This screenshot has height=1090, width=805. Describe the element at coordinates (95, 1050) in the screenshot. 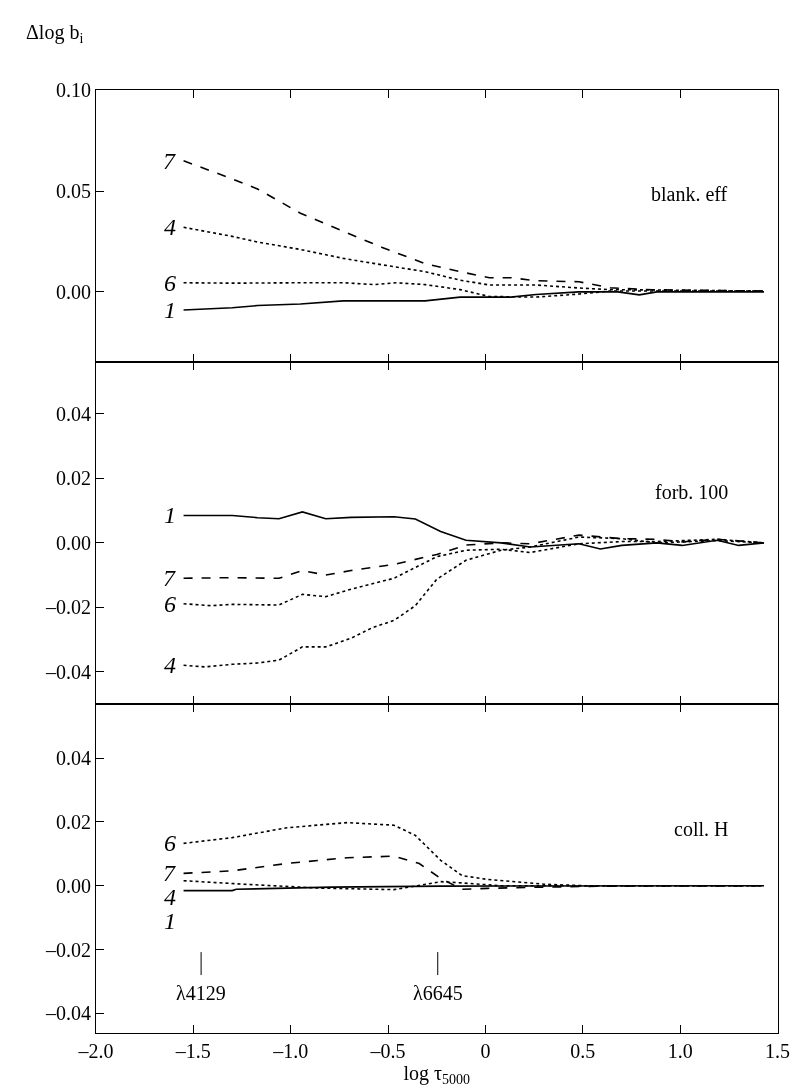

I see `x-tick-label: –2.0` at that location.